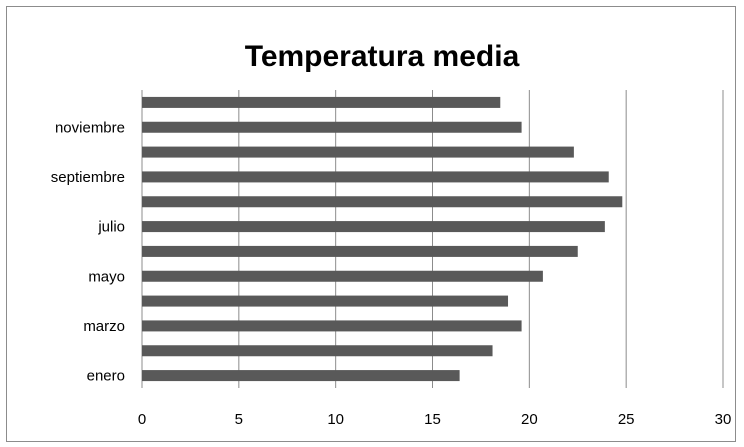 Image resolution: width=744 pixels, height=447 pixels. Describe the element at coordinates (358, 152) in the screenshot. I see `bar-octubre` at that location.